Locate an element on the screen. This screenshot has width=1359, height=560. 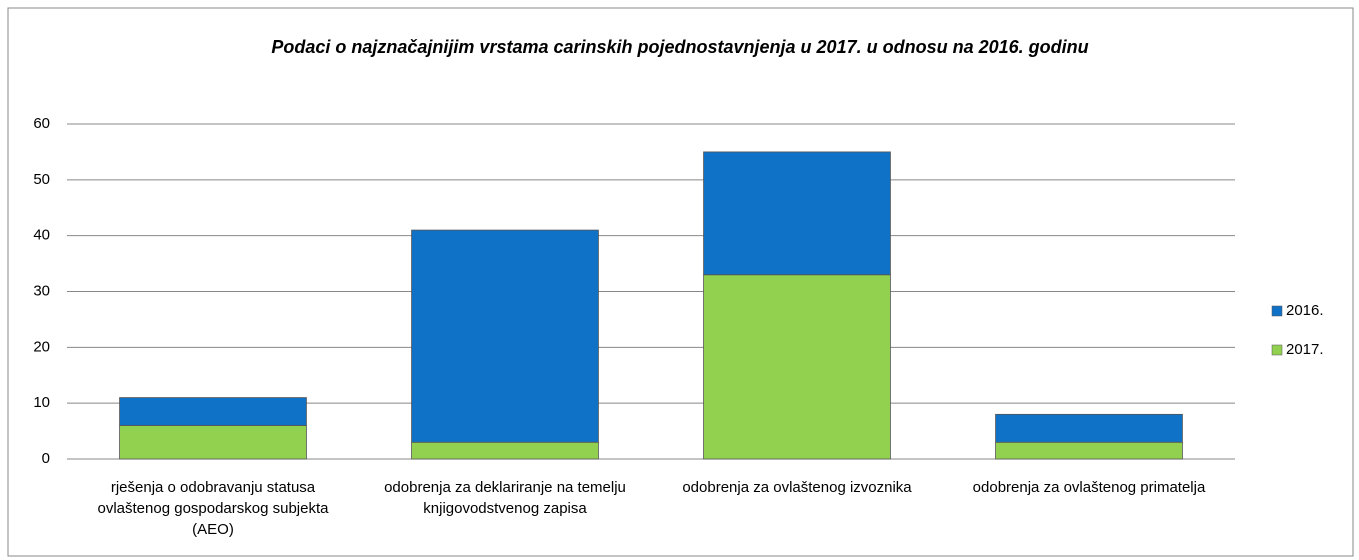
y-tick-label: 50 is located at coordinates (41, 179).